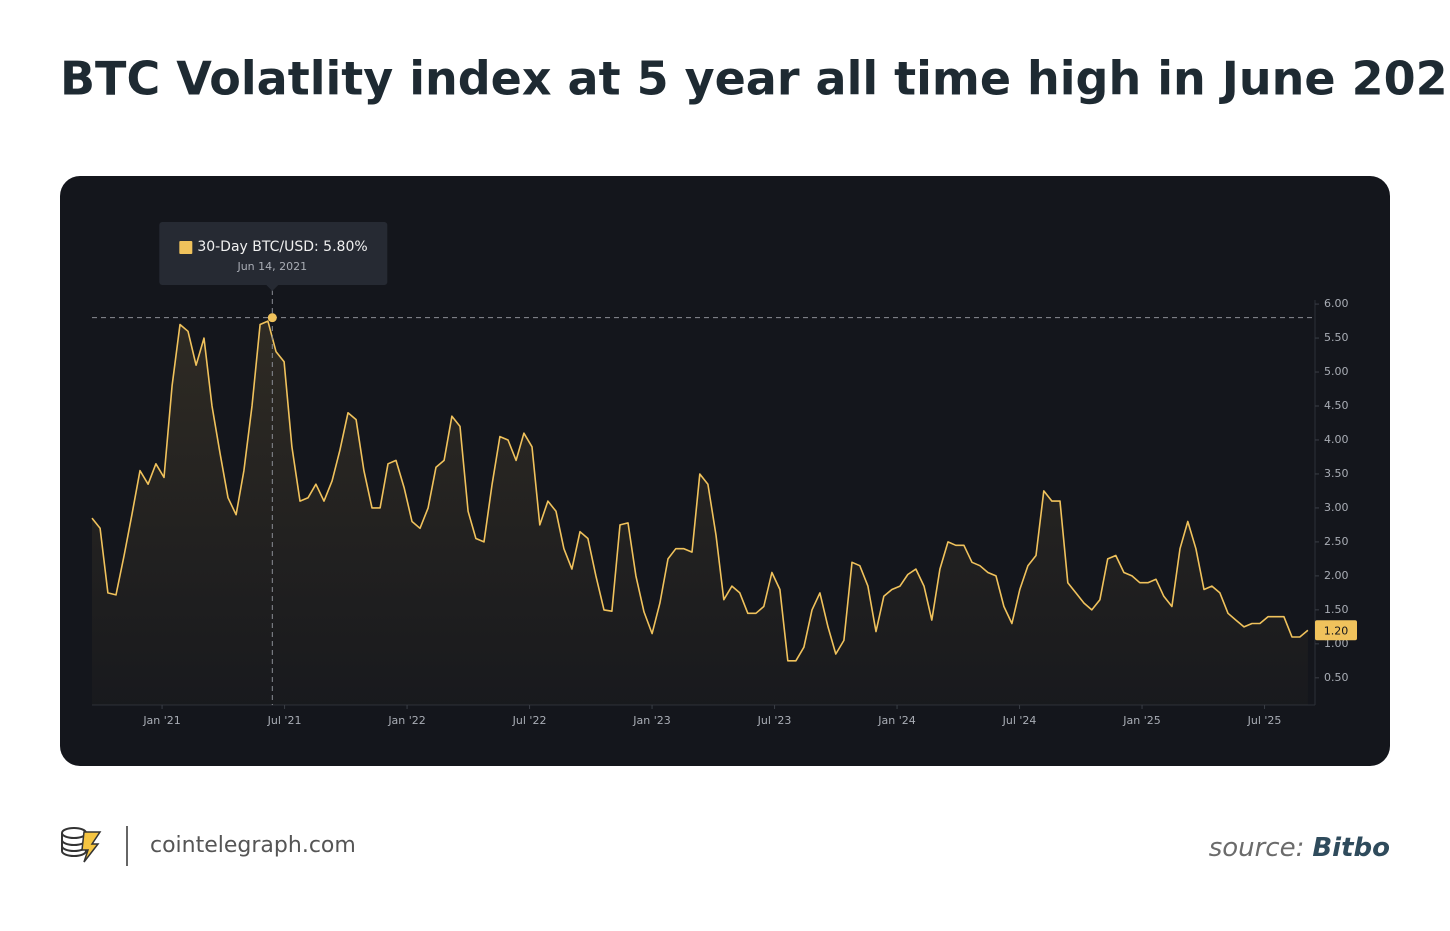  What do you see at coordinates (896, 720) in the screenshot?
I see `x-tick-label: Jan '24` at bounding box center [896, 720].